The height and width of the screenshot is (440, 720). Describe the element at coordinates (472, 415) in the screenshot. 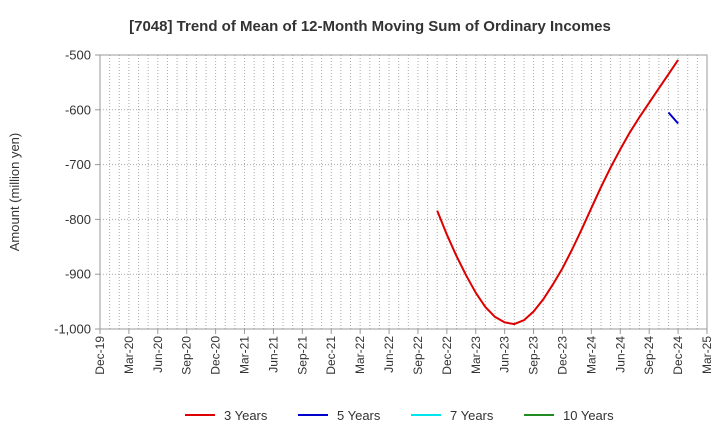

I see `legend-label-7-years: 7 Years` at that location.